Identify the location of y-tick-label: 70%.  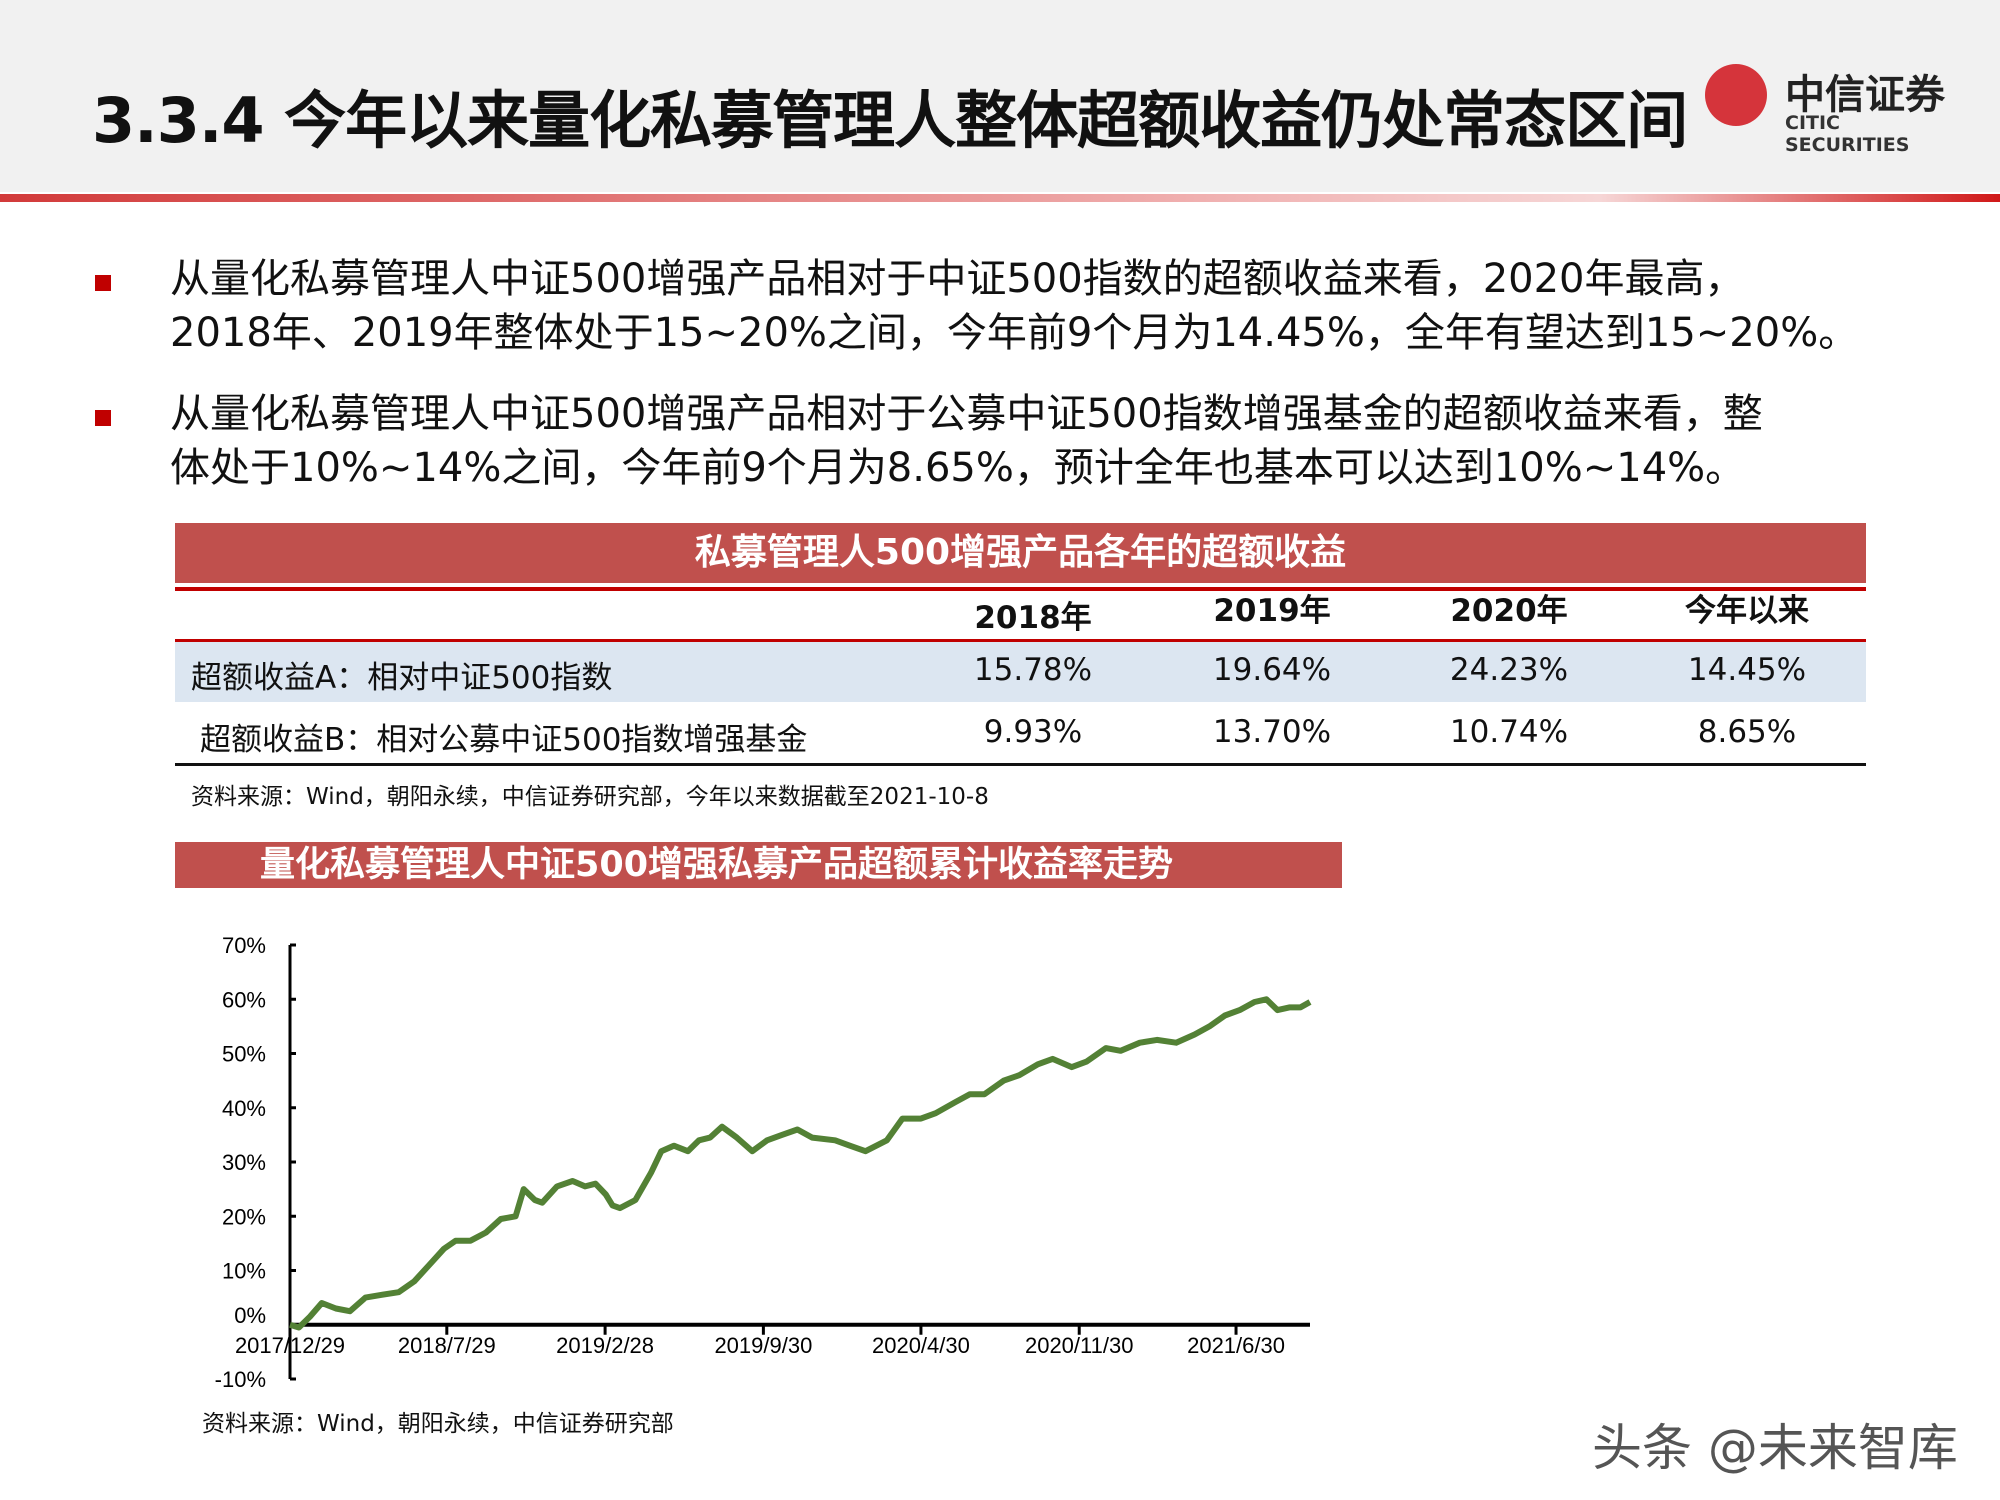
(244, 945).